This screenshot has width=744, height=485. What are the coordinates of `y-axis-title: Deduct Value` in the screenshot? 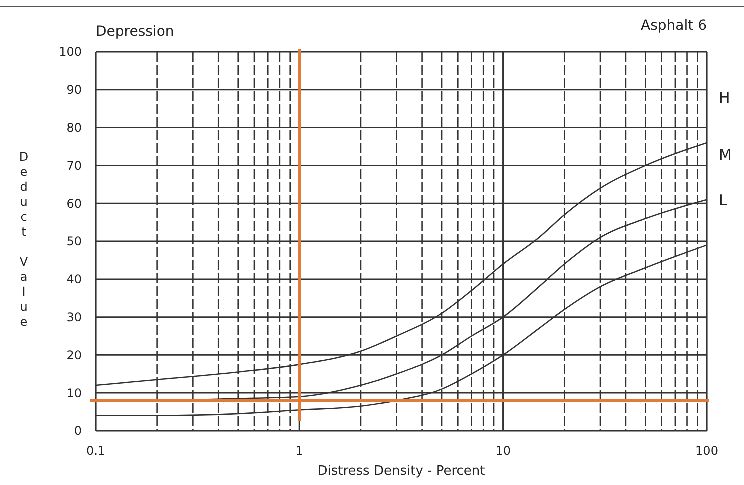 It's located at (24, 240).